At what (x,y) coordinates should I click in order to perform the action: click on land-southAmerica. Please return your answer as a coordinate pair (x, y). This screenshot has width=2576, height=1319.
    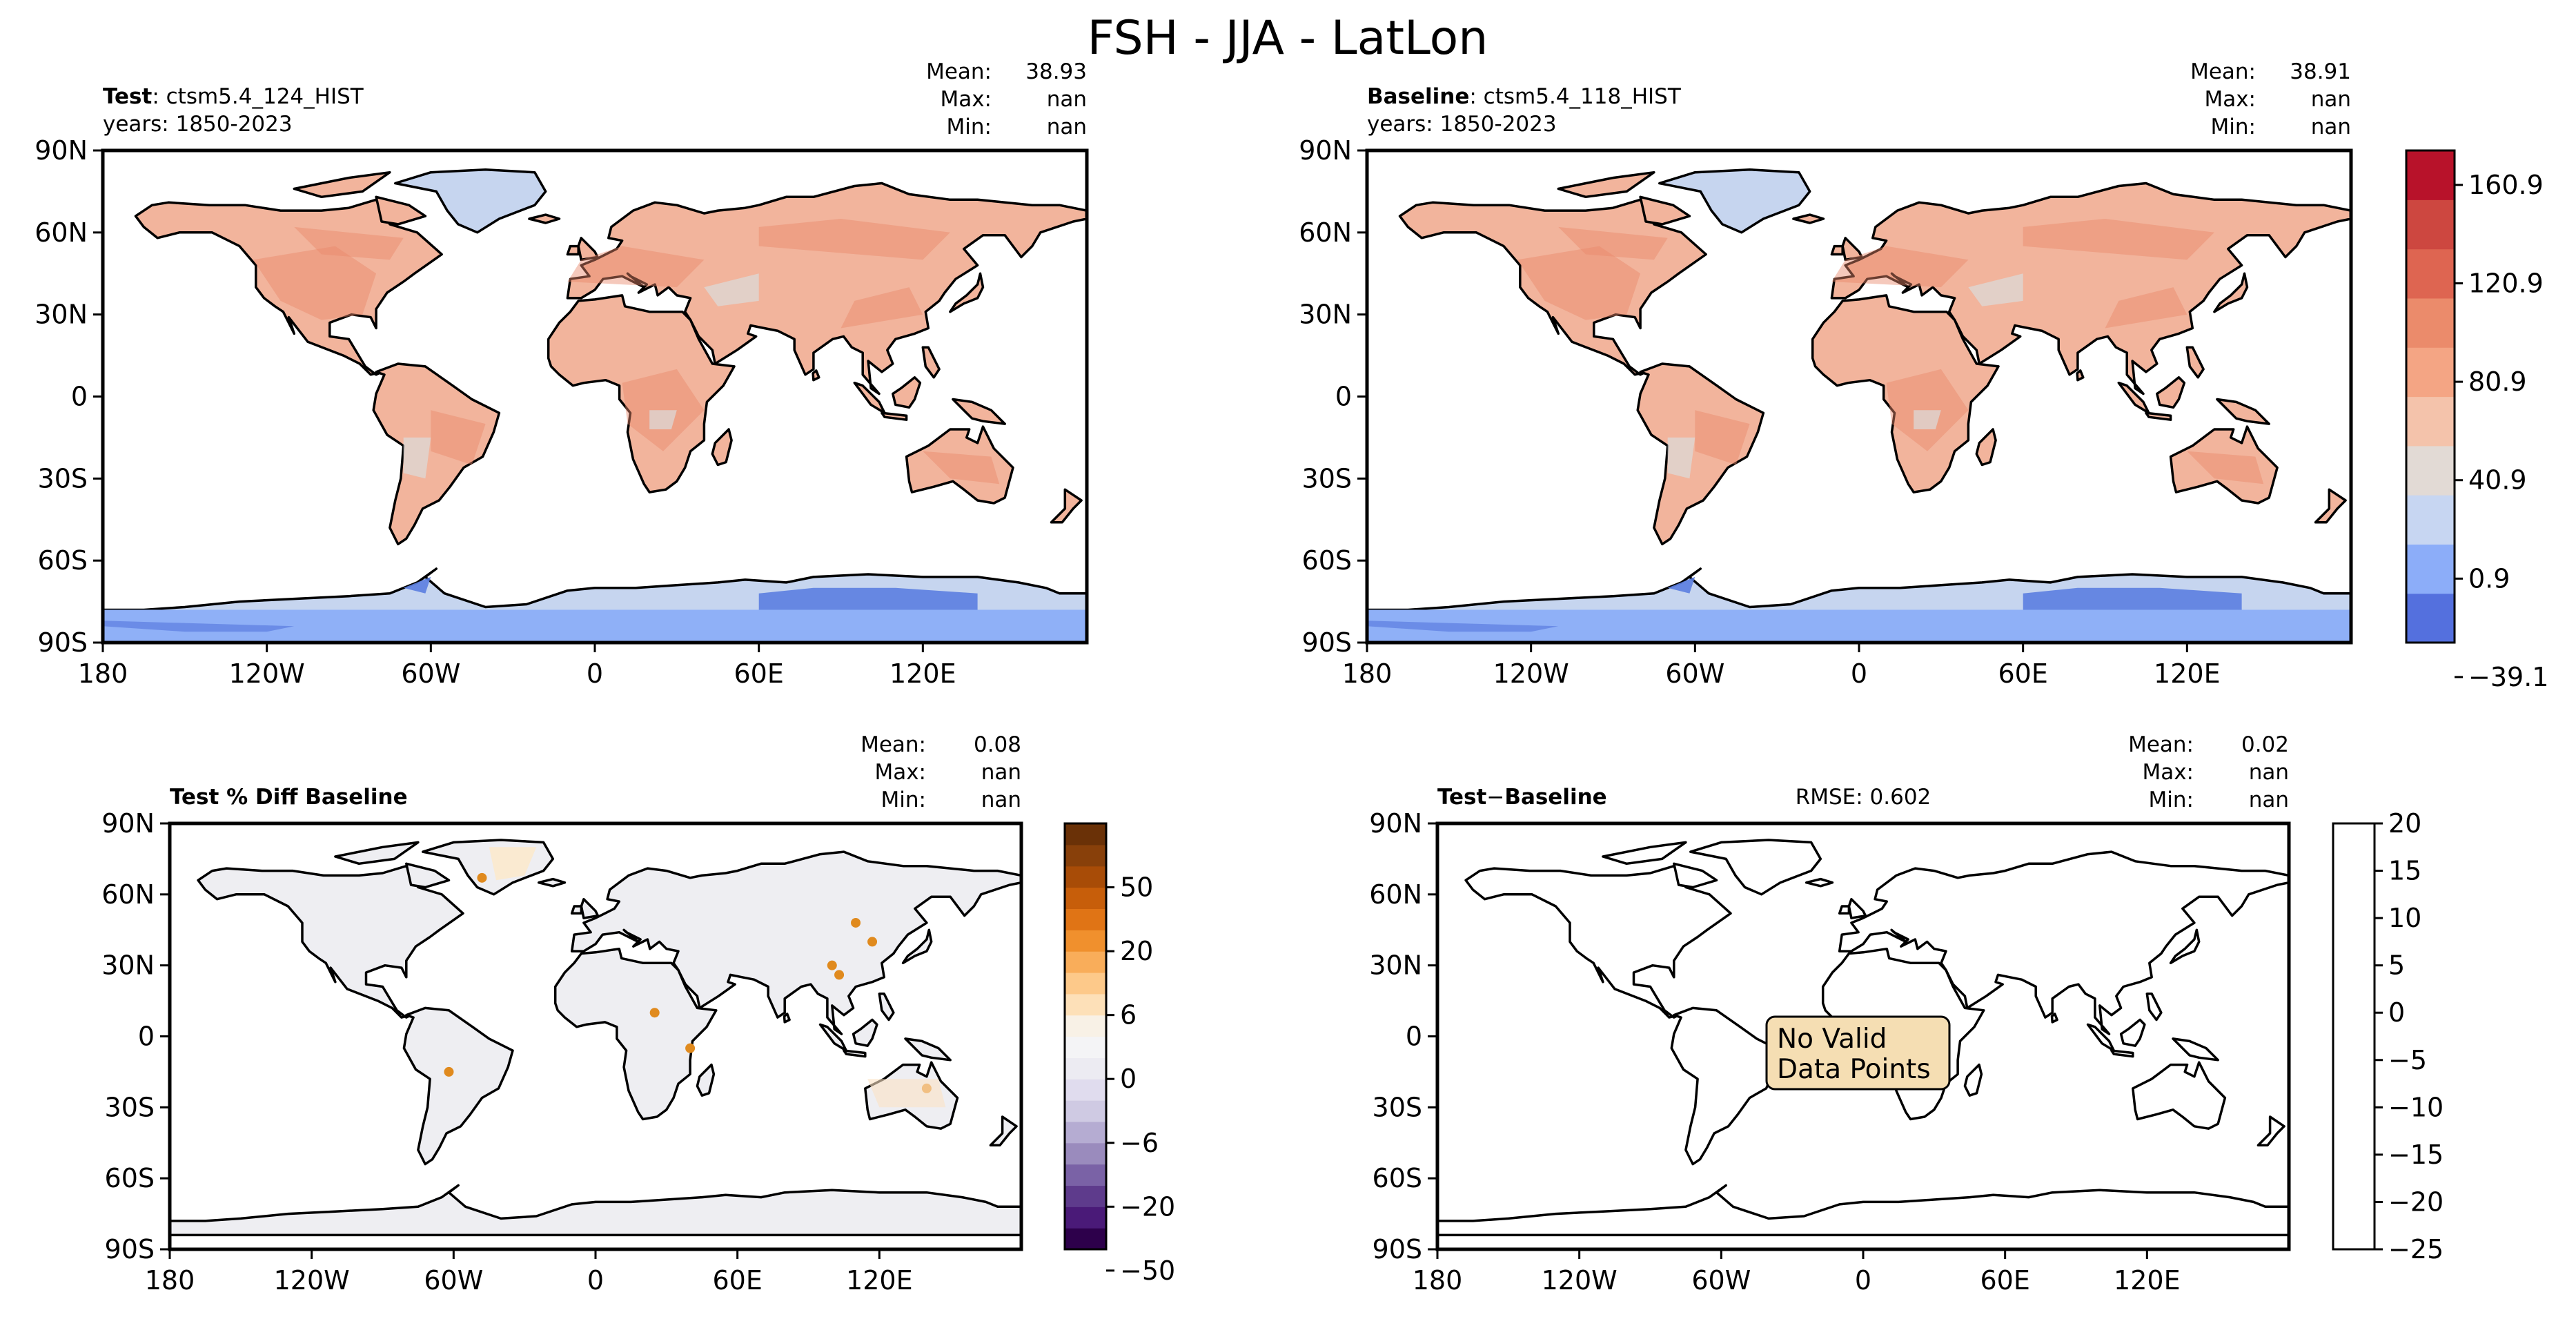
    Looking at the image, I should click on (1700, 454).